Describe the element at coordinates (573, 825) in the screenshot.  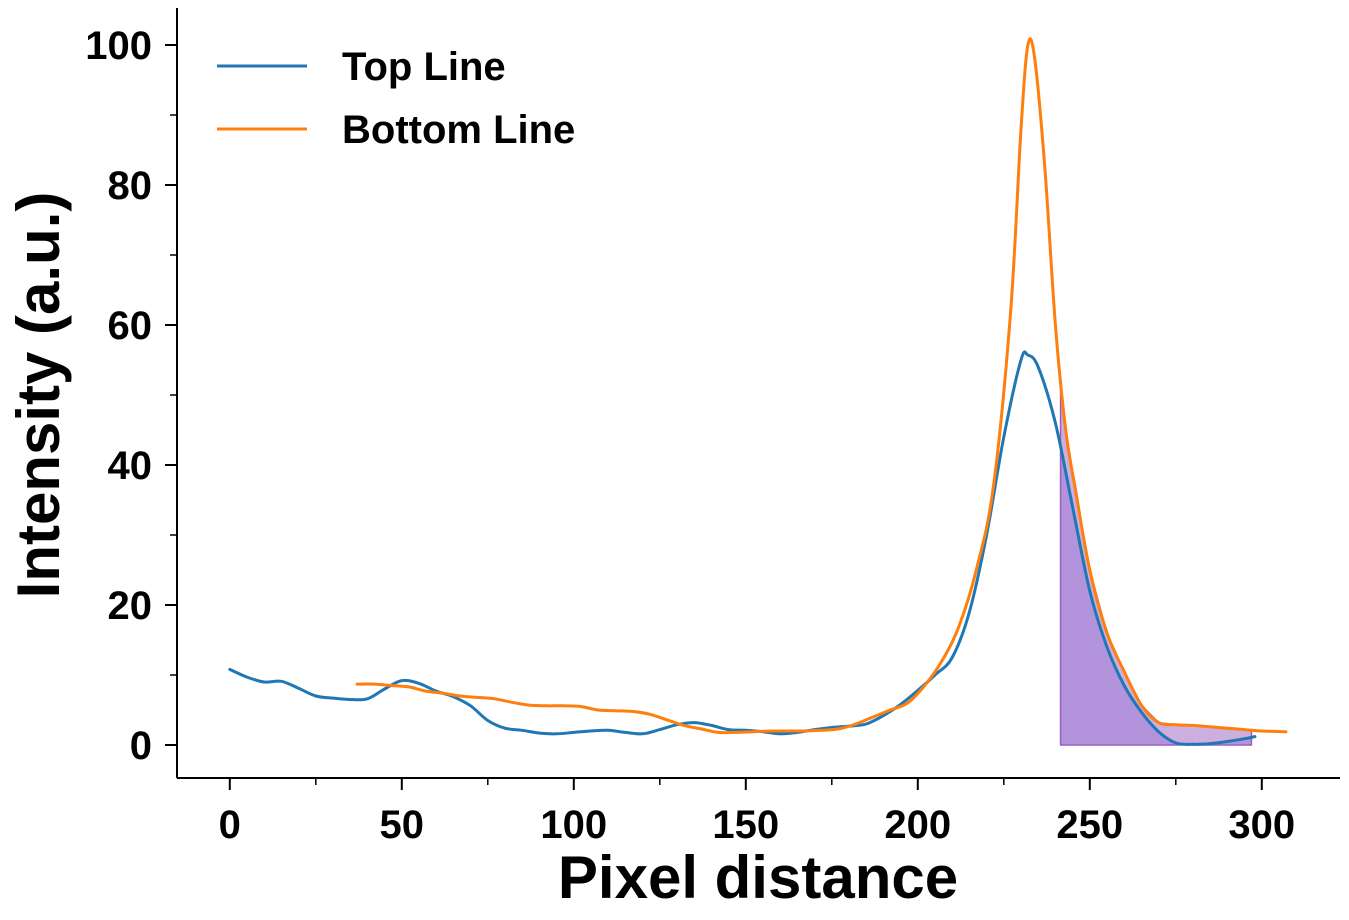
I see `x-tick-label: 100` at that location.